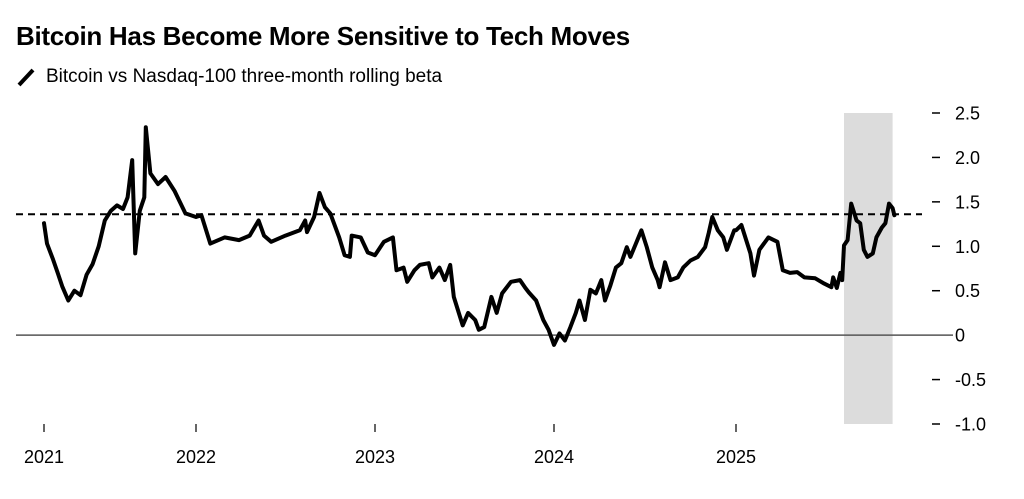  What do you see at coordinates (967, 202) in the screenshot?
I see `y-tick-label: 1.5` at bounding box center [967, 202].